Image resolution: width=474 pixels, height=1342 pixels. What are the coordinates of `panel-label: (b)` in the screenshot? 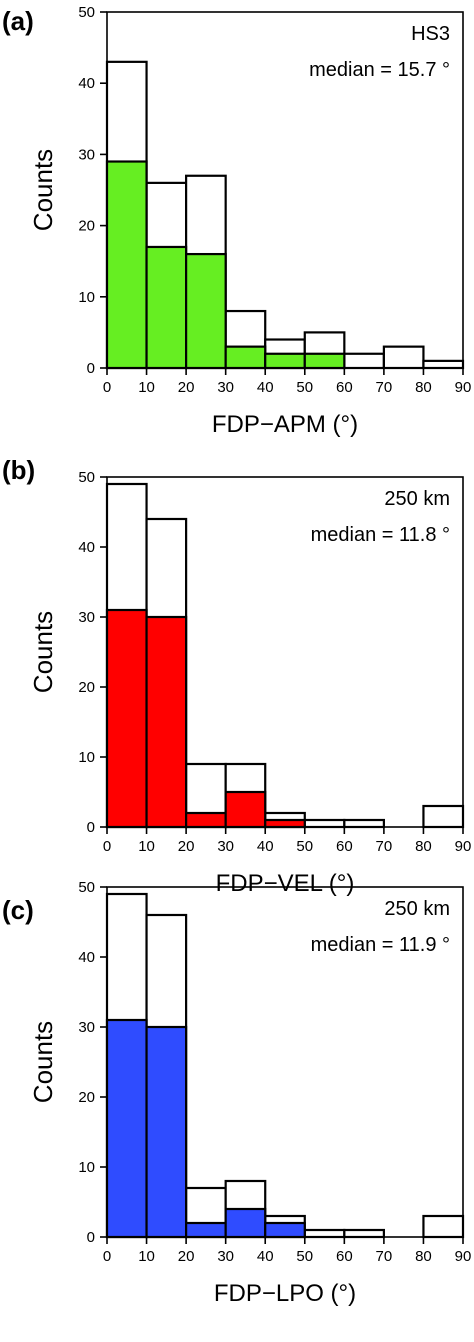 It's located at (18, 470).